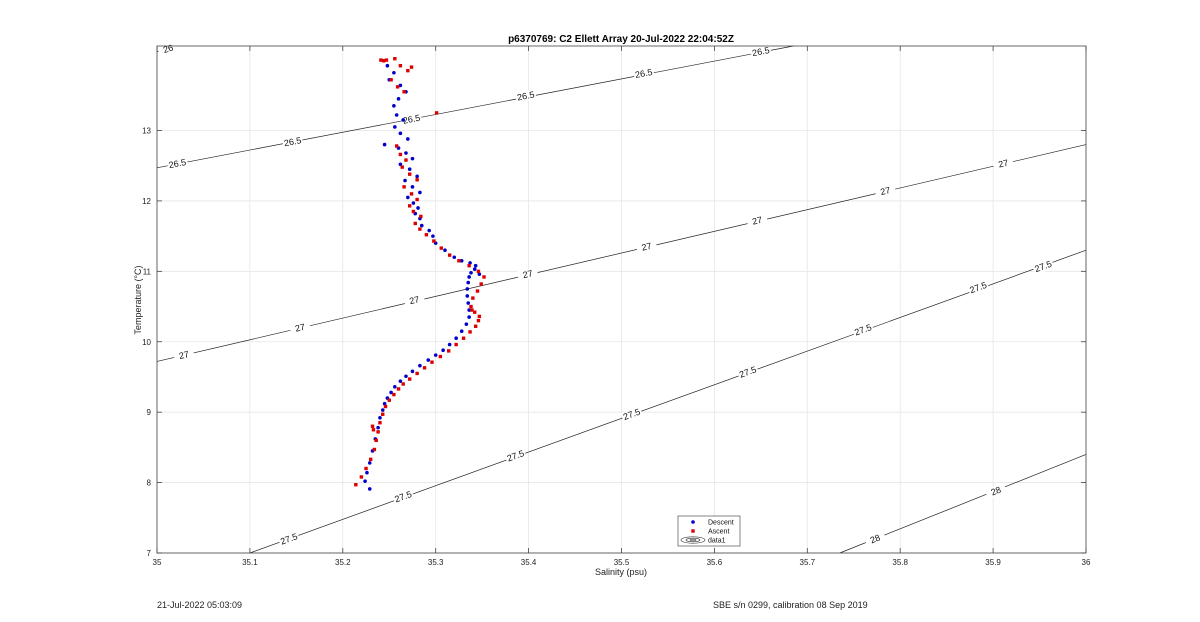 The image size is (1200, 622). I want to click on legend-data1-label: data1, so click(717, 541).